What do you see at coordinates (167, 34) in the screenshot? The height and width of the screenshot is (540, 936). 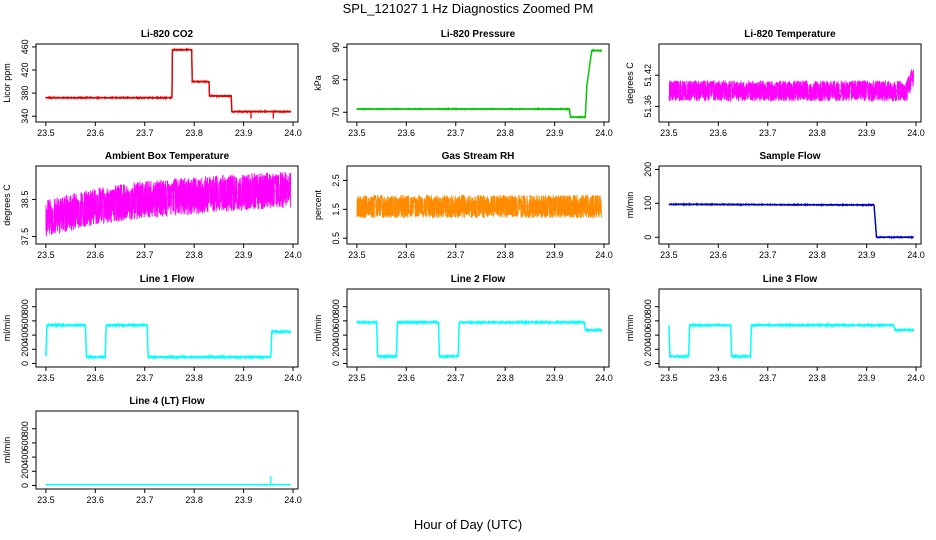 I see `panel-title: Li-820 CO2` at bounding box center [167, 34].